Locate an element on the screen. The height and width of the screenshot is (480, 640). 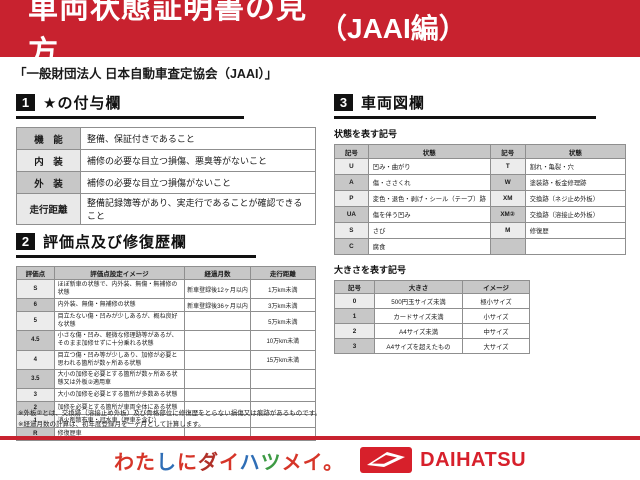
table-row: 走行距離 整備記録簿等があり、実走行であることが確認できること is located at coordinates (166, 209).